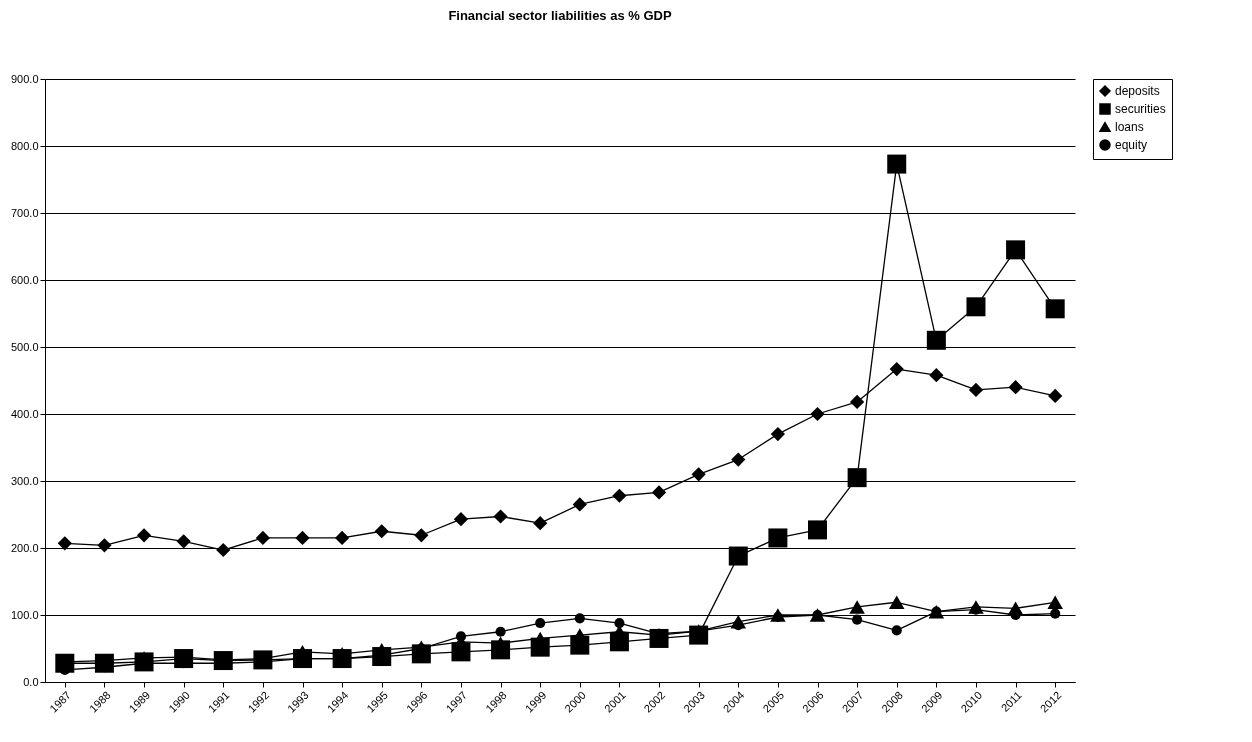  What do you see at coordinates (1137, 91) in the screenshot?
I see `legend-label: deposits` at bounding box center [1137, 91].